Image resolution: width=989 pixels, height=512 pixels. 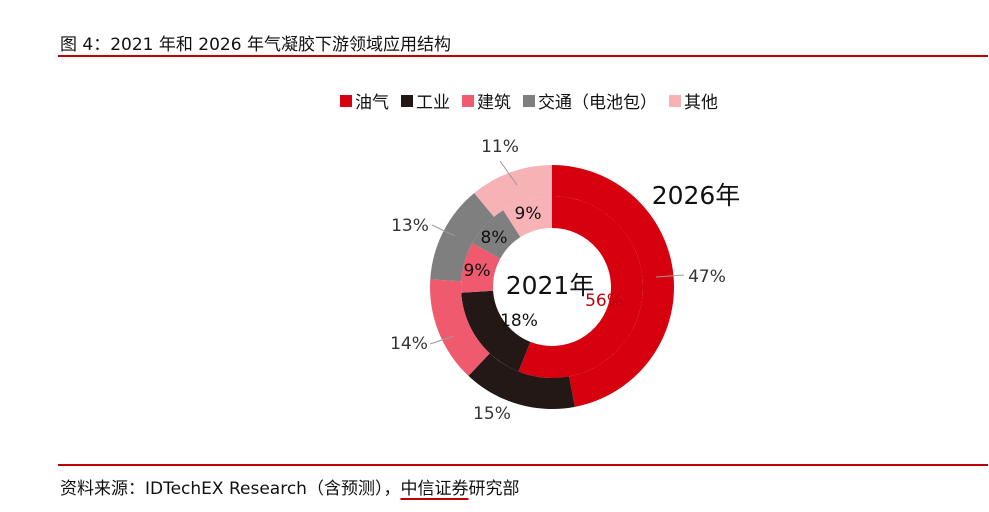 I want to click on slice-inner-construction, so click(x=480, y=268).